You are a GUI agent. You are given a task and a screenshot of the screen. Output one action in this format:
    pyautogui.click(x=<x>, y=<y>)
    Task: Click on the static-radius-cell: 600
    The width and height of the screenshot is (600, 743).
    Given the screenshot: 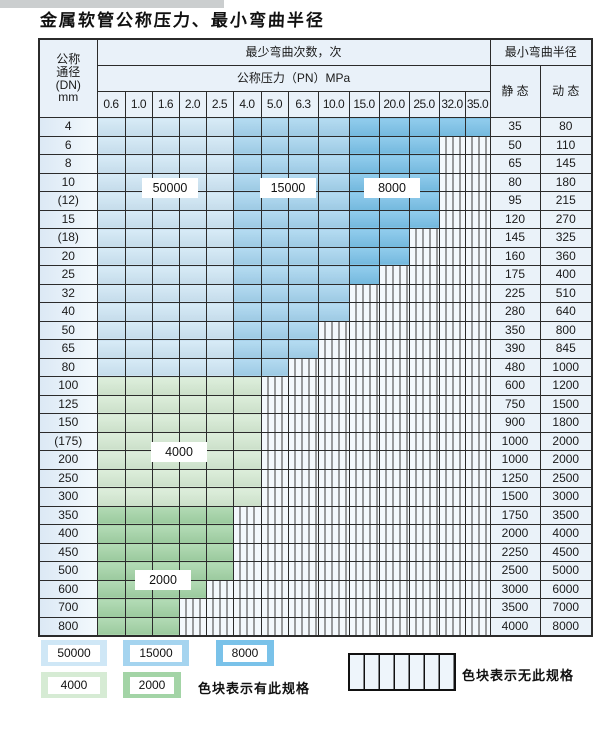 What is the action you would take?
    pyautogui.click(x=515, y=386)
    